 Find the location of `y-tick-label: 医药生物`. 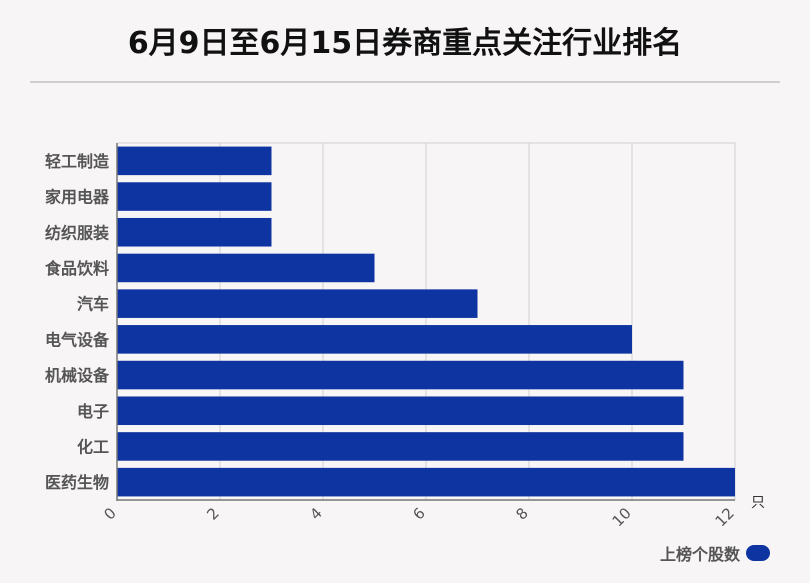

y-tick-label: 医药生物 is located at coordinates (77, 482).